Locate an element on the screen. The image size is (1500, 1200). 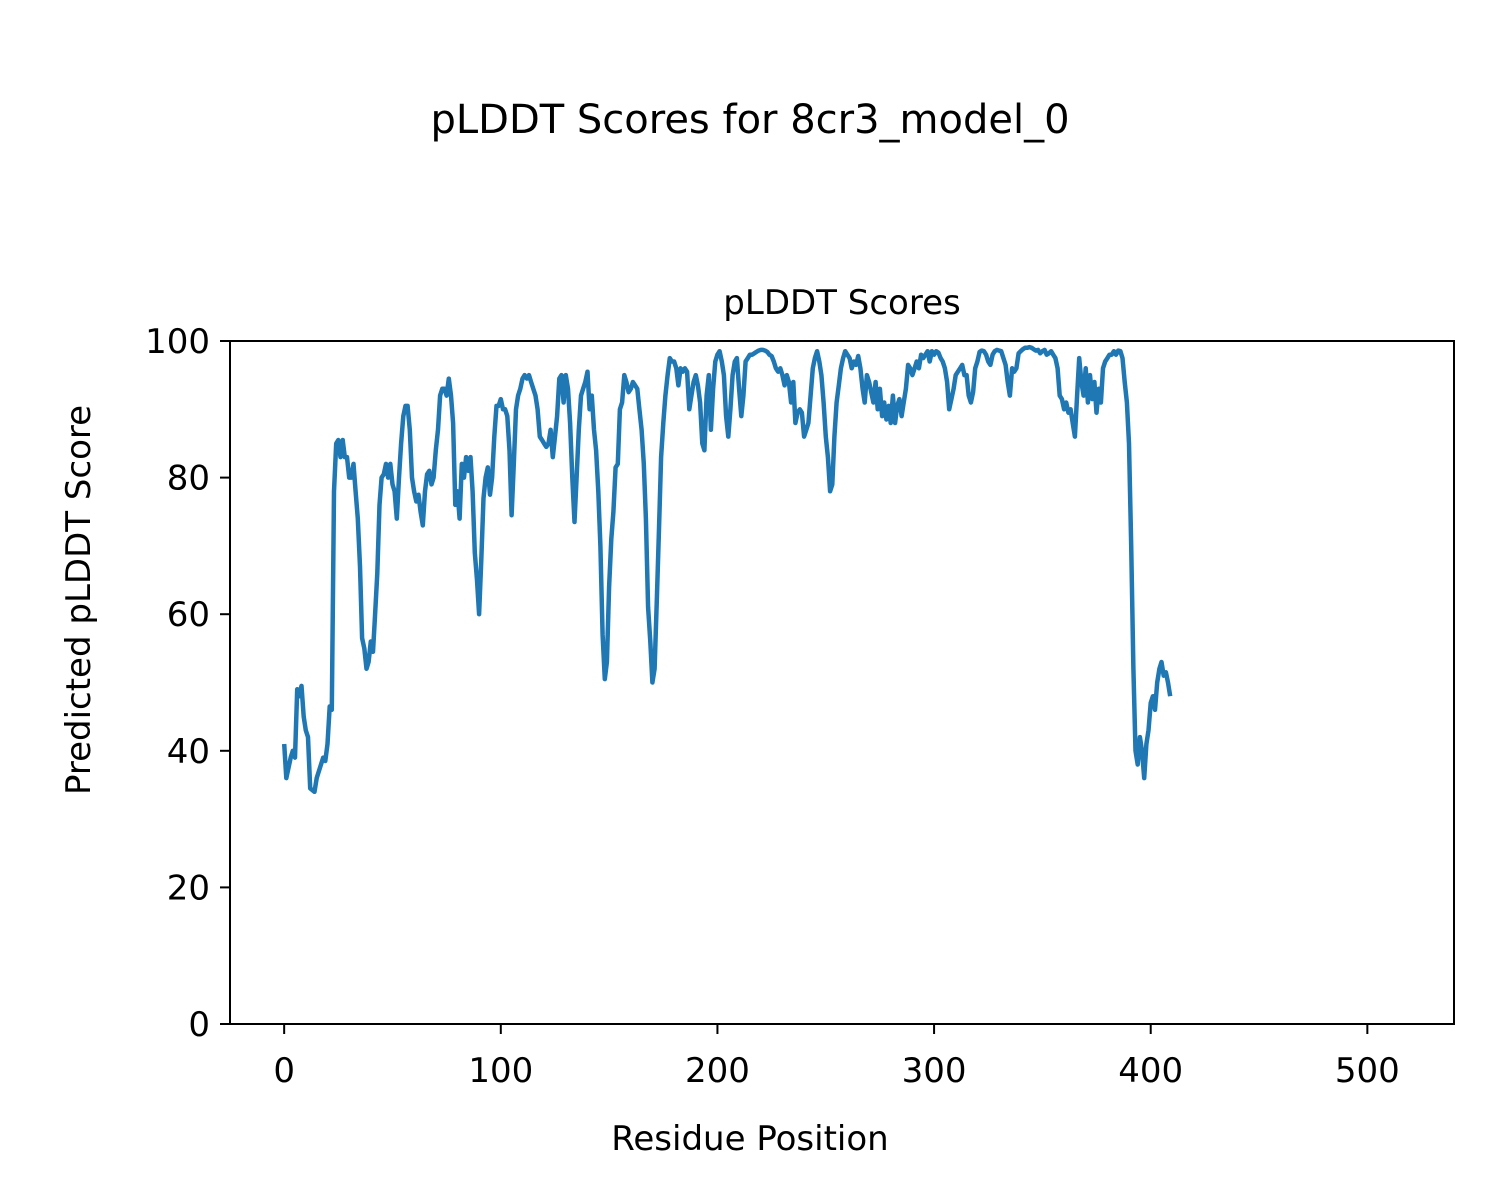
x-axis-ticks: 0 100 200 300 400 500 is located at coordinates (836, 1057).